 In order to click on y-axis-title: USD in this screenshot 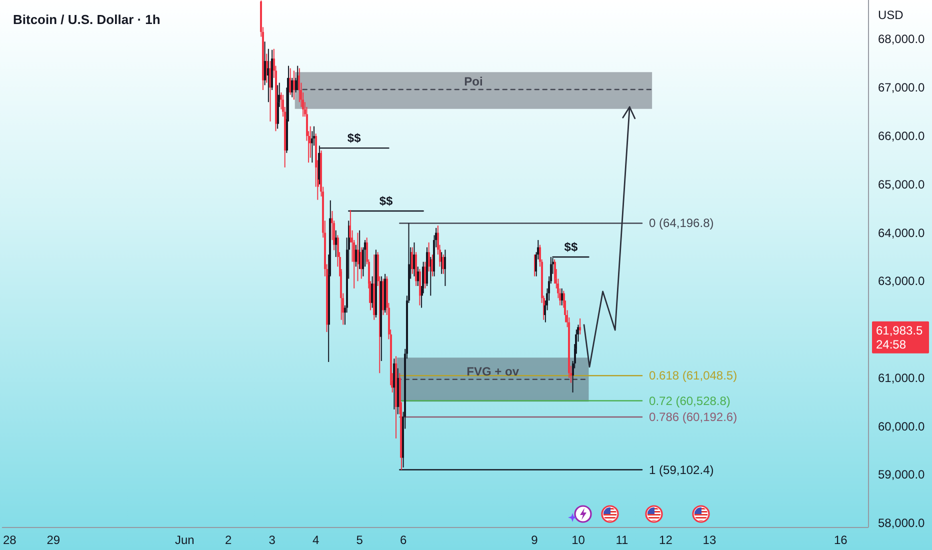, I will do `click(891, 15)`.